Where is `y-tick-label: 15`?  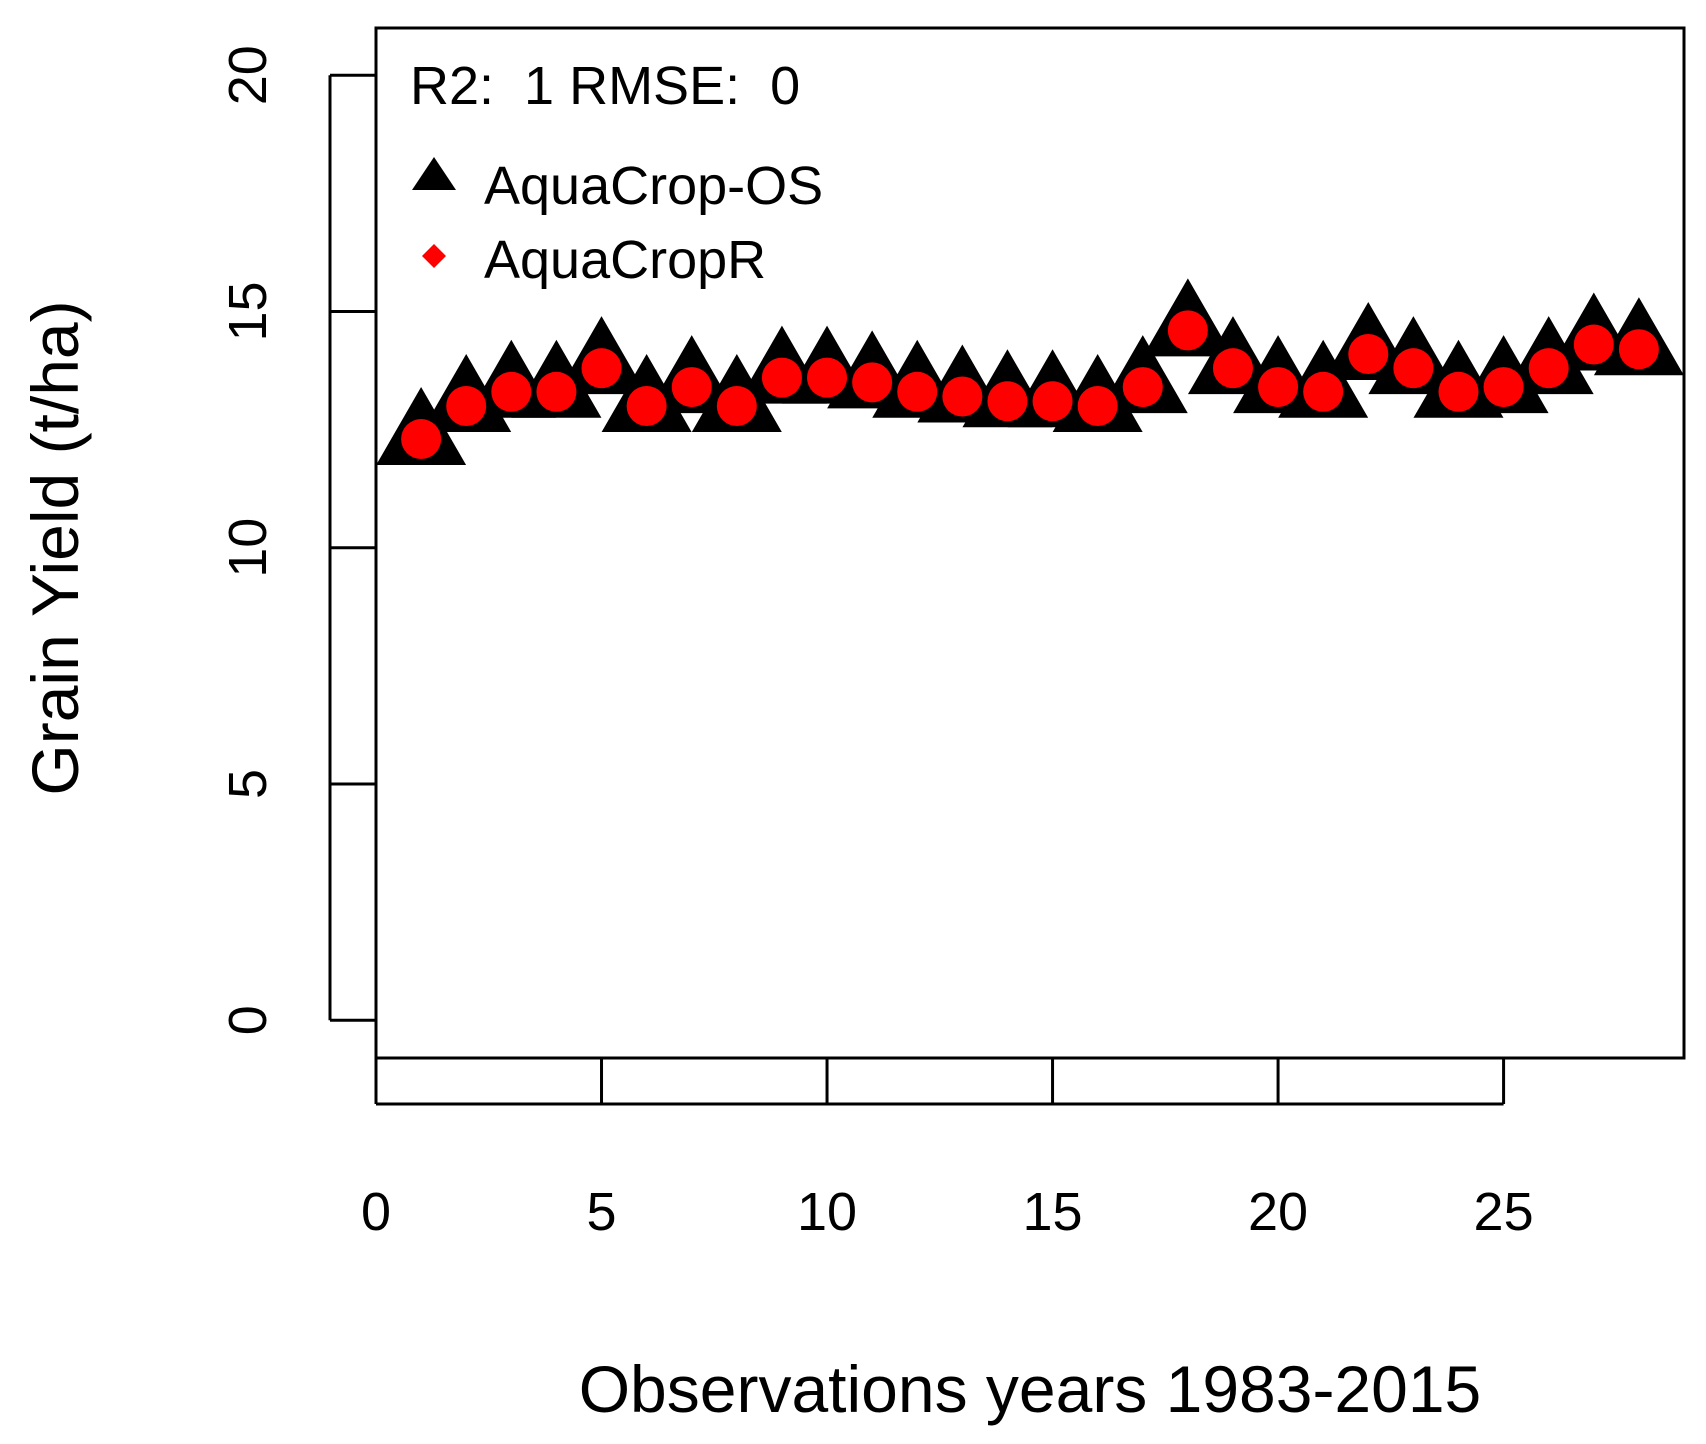 y-tick-label: 15 is located at coordinates (248, 311).